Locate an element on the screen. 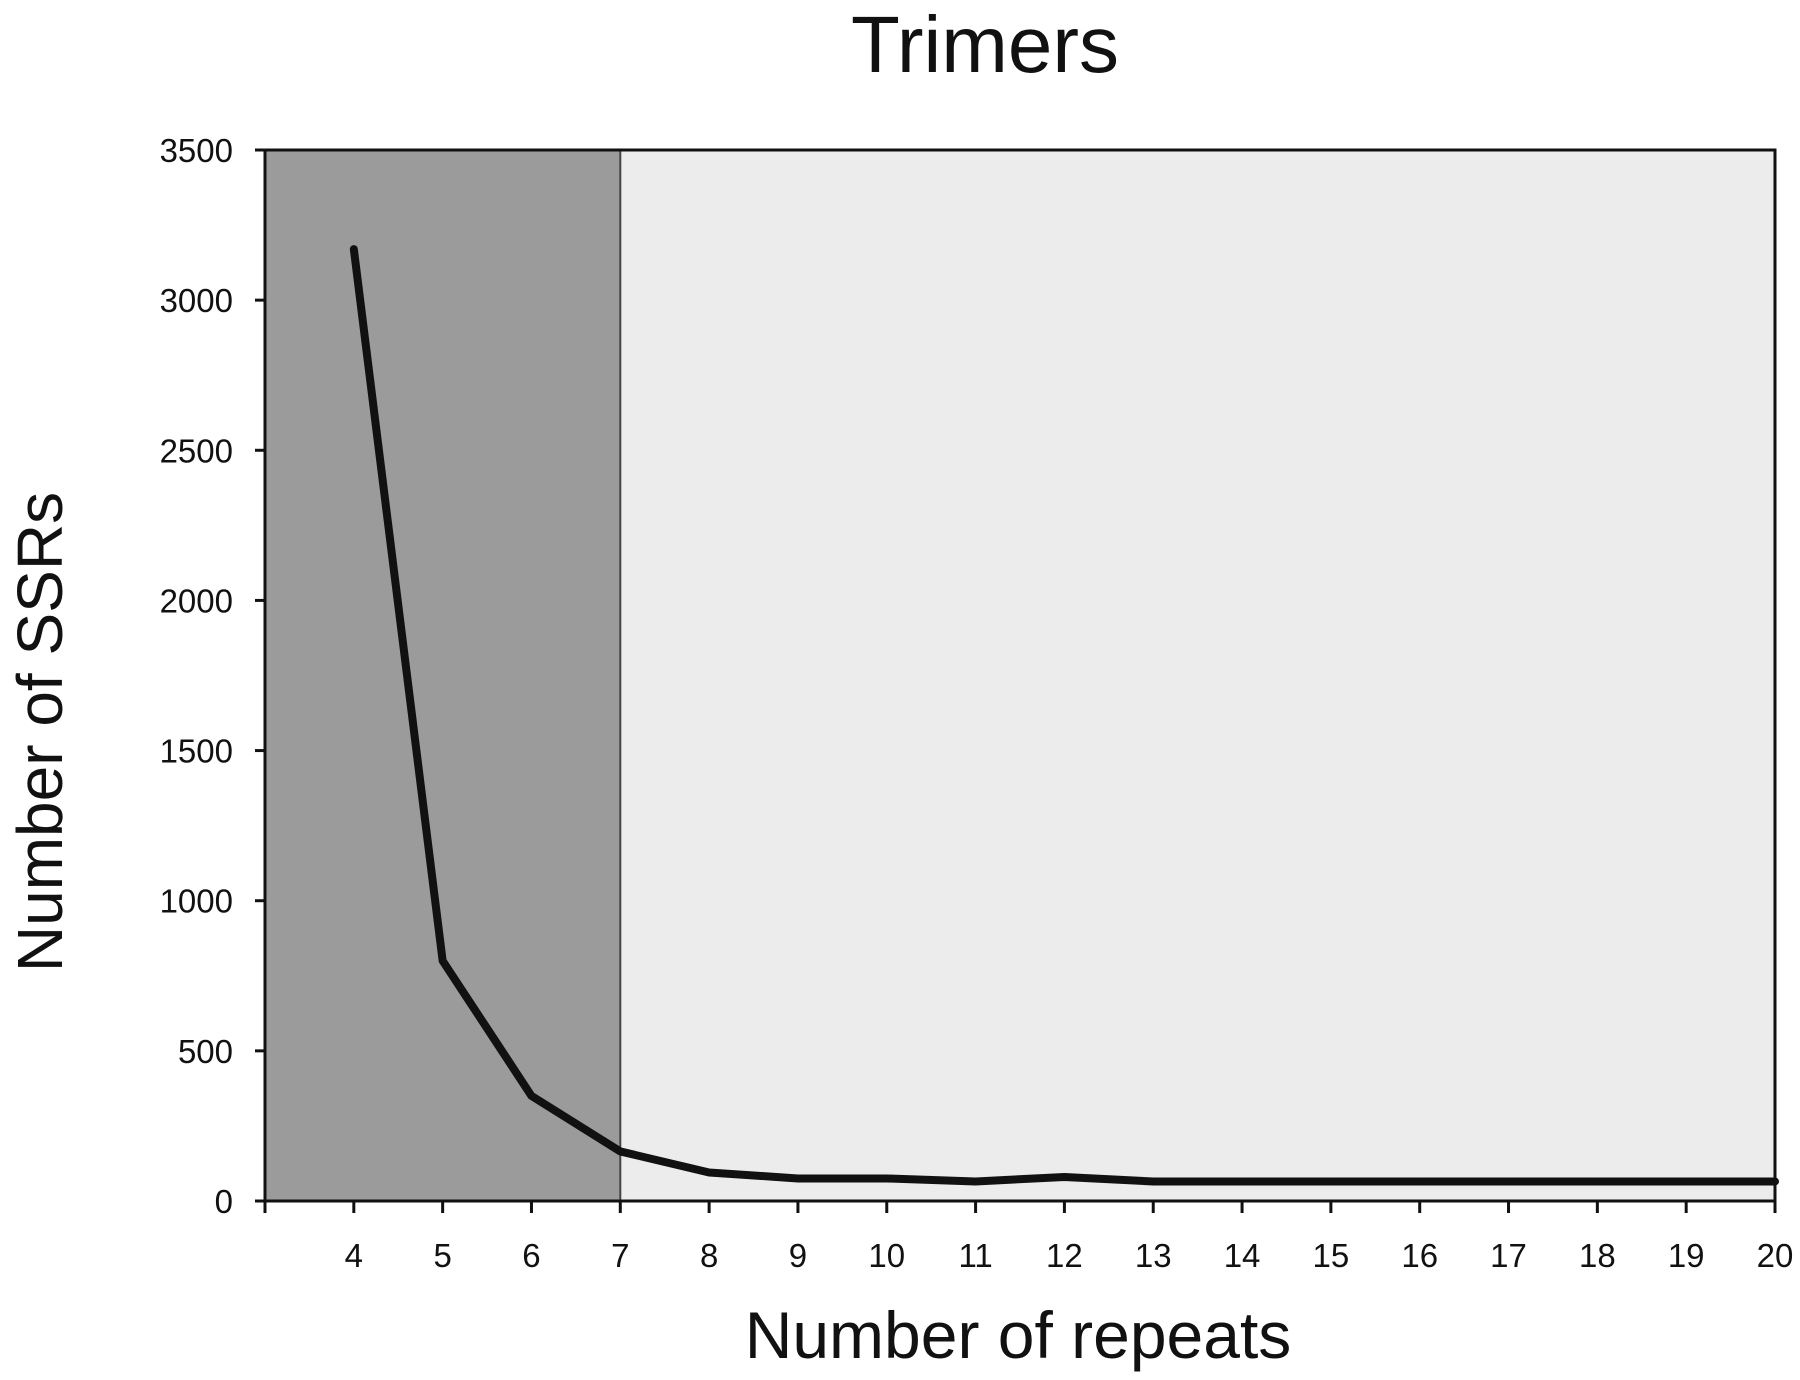 The height and width of the screenshot is (1380, 1800). x-tick-label: 12 is located at coordinates (1064, 1255).